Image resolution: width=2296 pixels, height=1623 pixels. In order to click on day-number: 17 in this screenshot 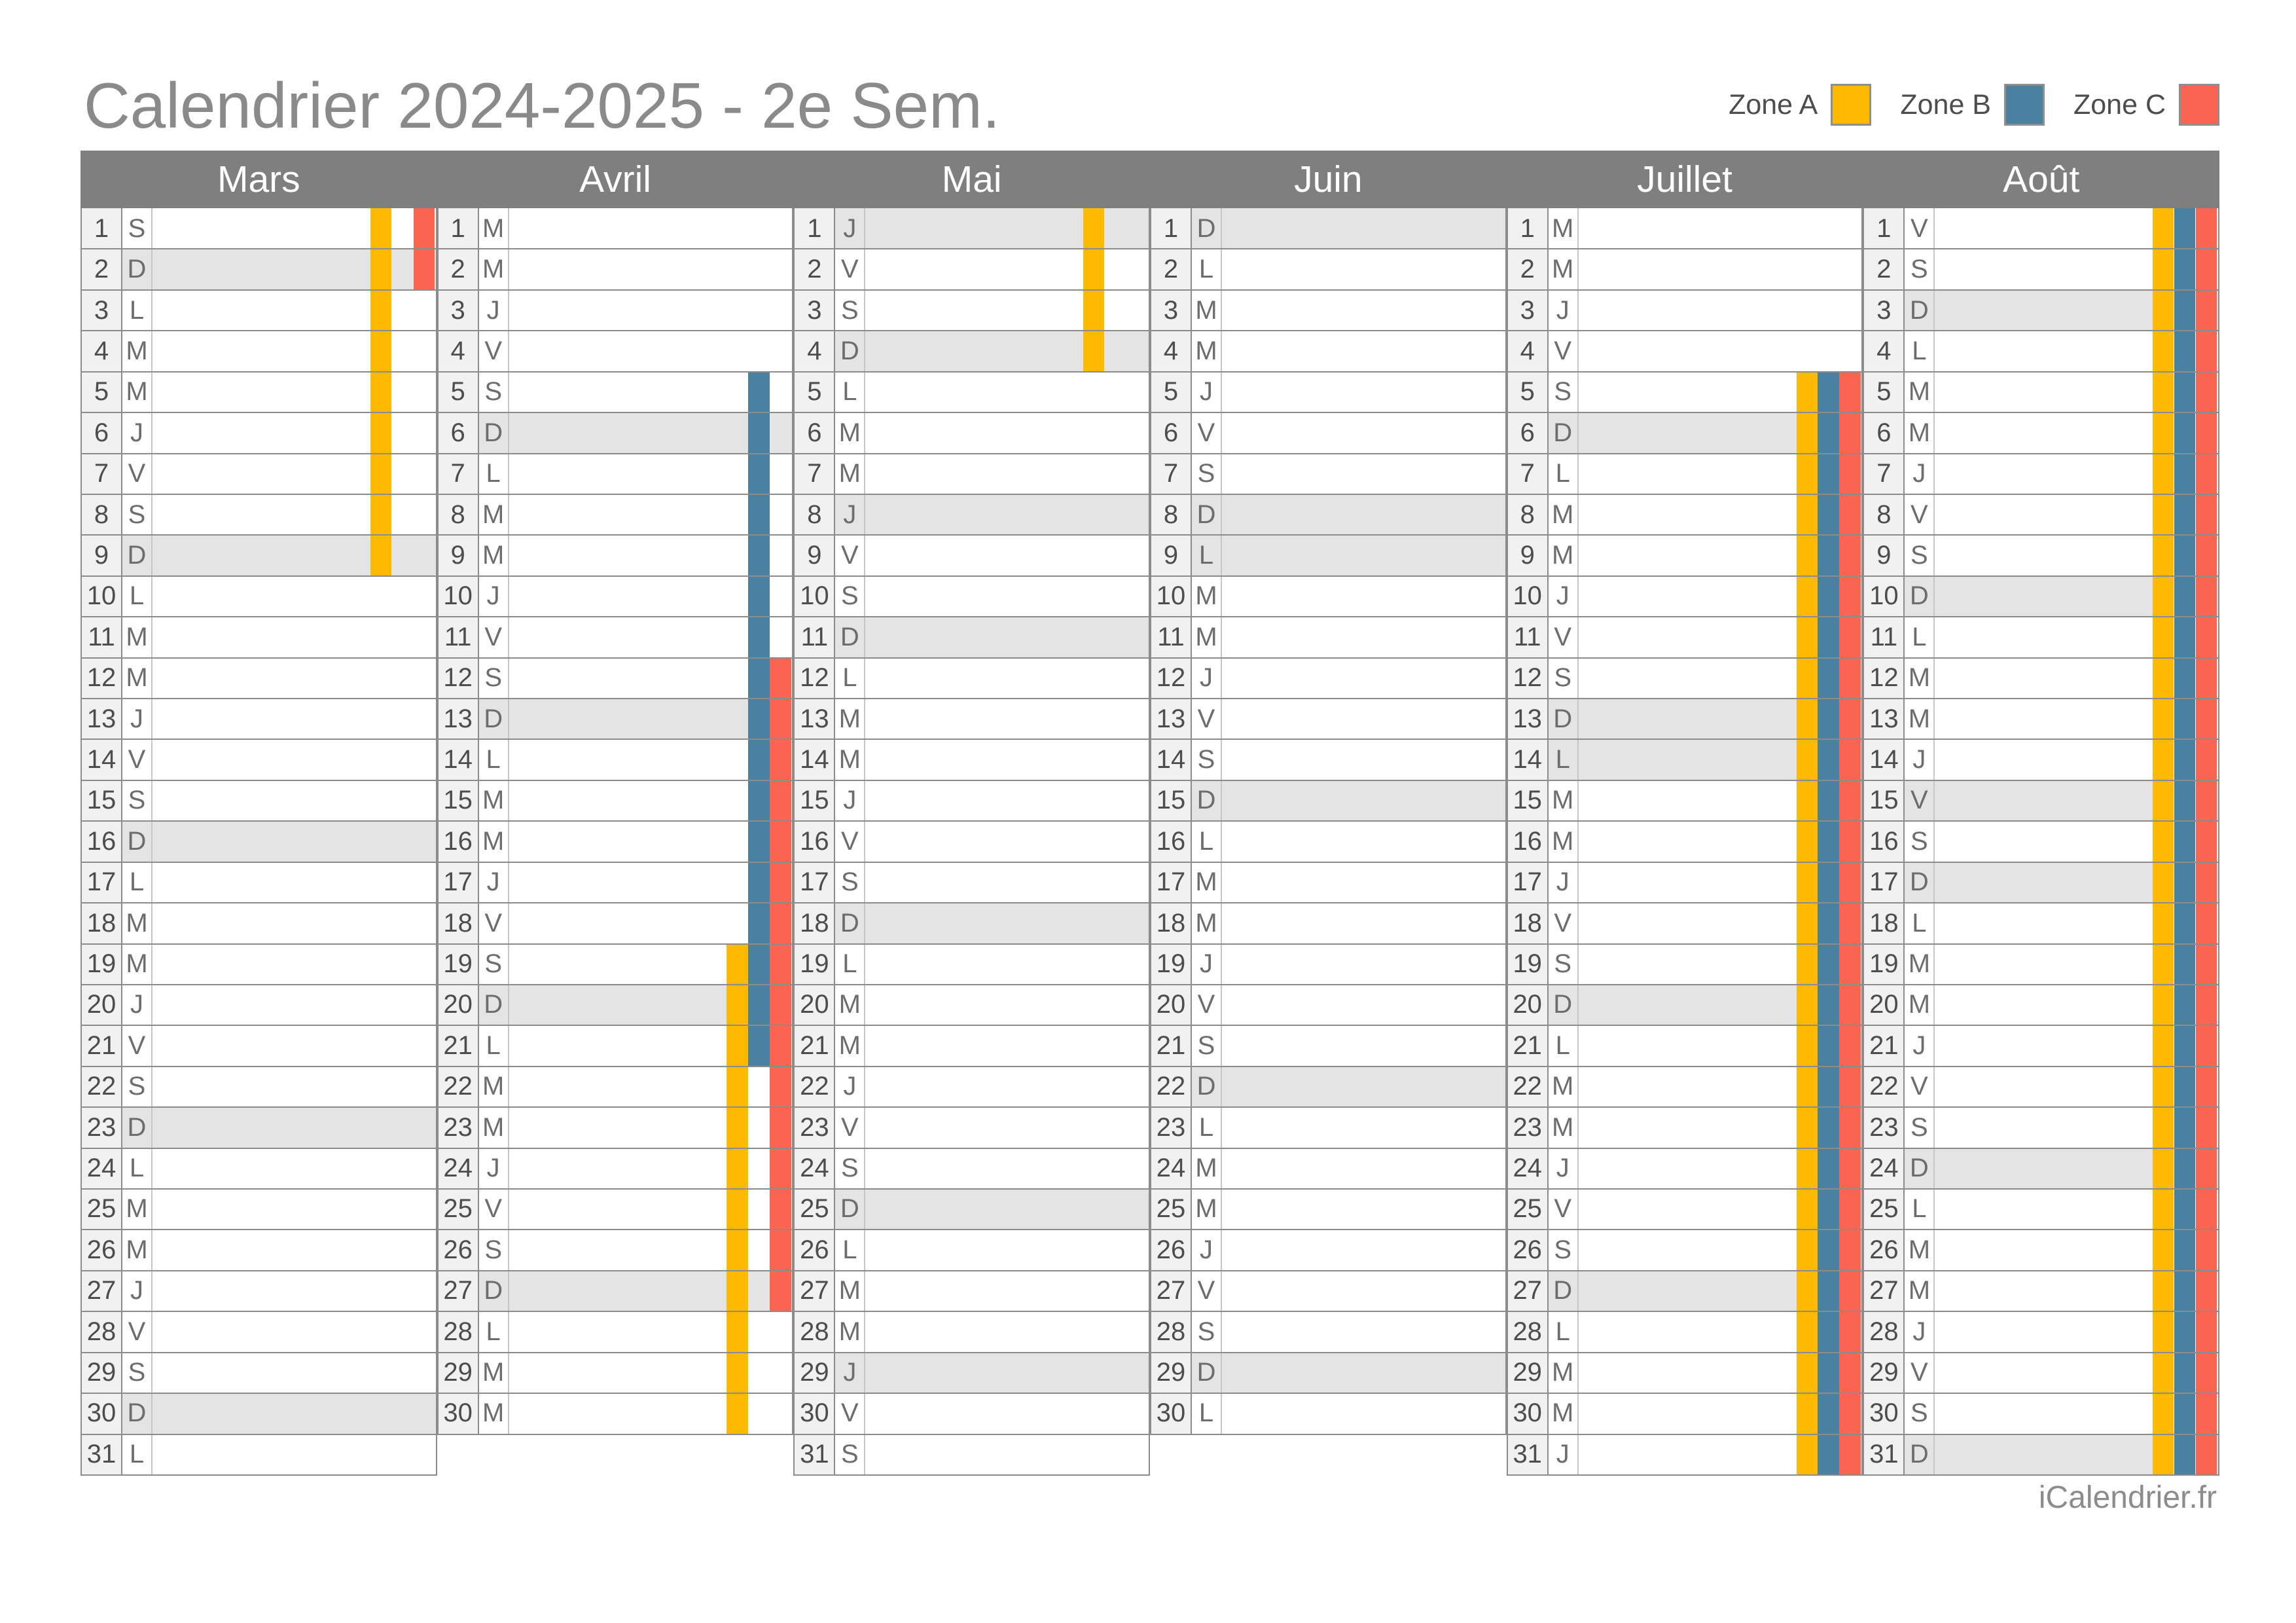, I will do `click(1172, 882)`.